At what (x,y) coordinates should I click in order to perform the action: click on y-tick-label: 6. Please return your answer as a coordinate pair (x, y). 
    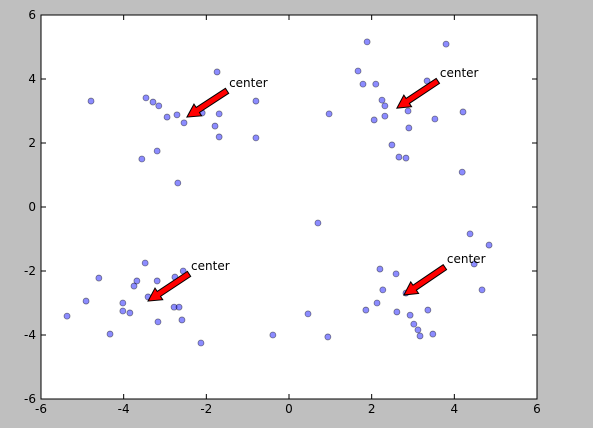
    Looking at the image, I should click on (32, 15).